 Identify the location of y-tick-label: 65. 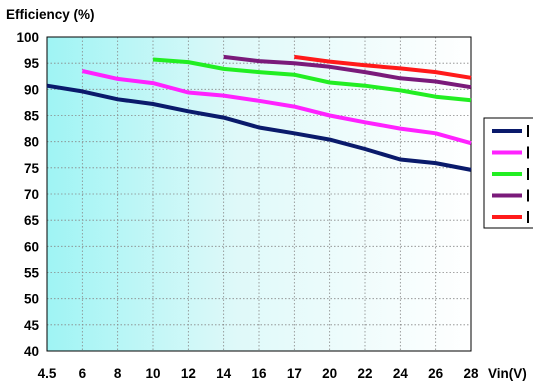
(32, 220).